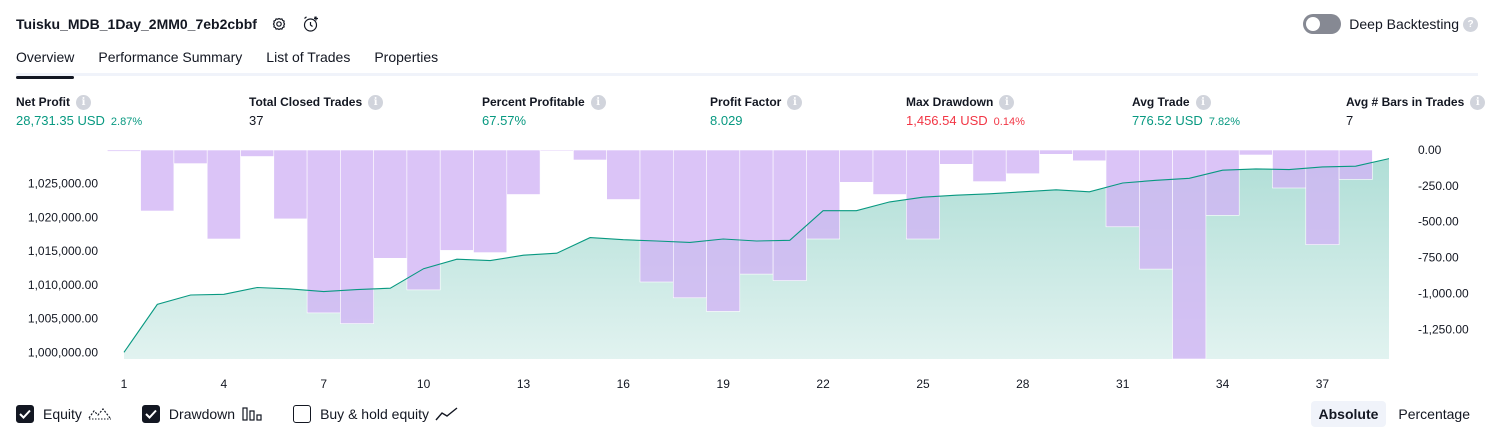 The height and width of the screenshot is (438, 1494). Describe the element at coordinates (63, 184) in the screenshot. I see `left-axis-tick: 1,025,000.00` at that location.